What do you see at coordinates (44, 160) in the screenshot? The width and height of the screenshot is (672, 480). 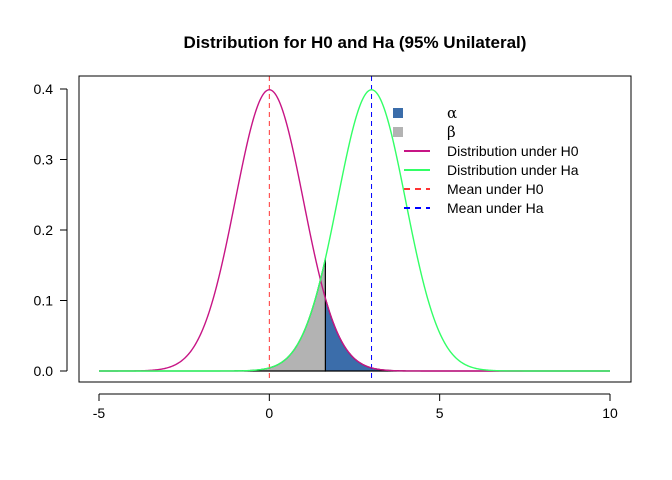 I see `y-tick-label: 0.3` at bounding box center [44, 160].